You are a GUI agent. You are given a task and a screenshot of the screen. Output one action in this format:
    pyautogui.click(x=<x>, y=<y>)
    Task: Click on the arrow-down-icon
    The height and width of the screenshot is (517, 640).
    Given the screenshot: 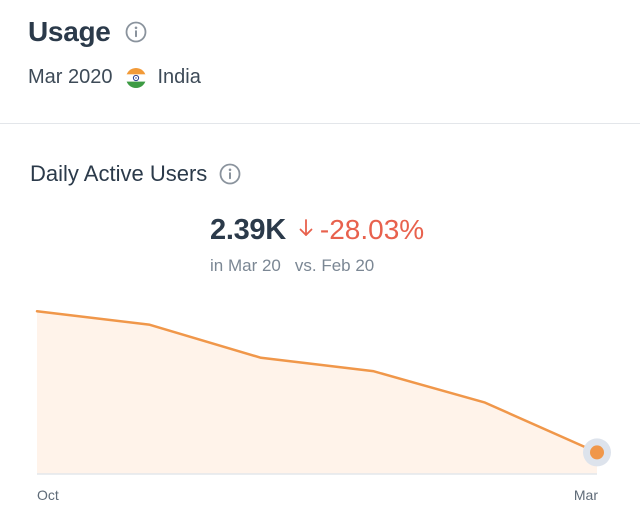 What is the action you would take?
    pyautogui.click(x=306, y=228)
    